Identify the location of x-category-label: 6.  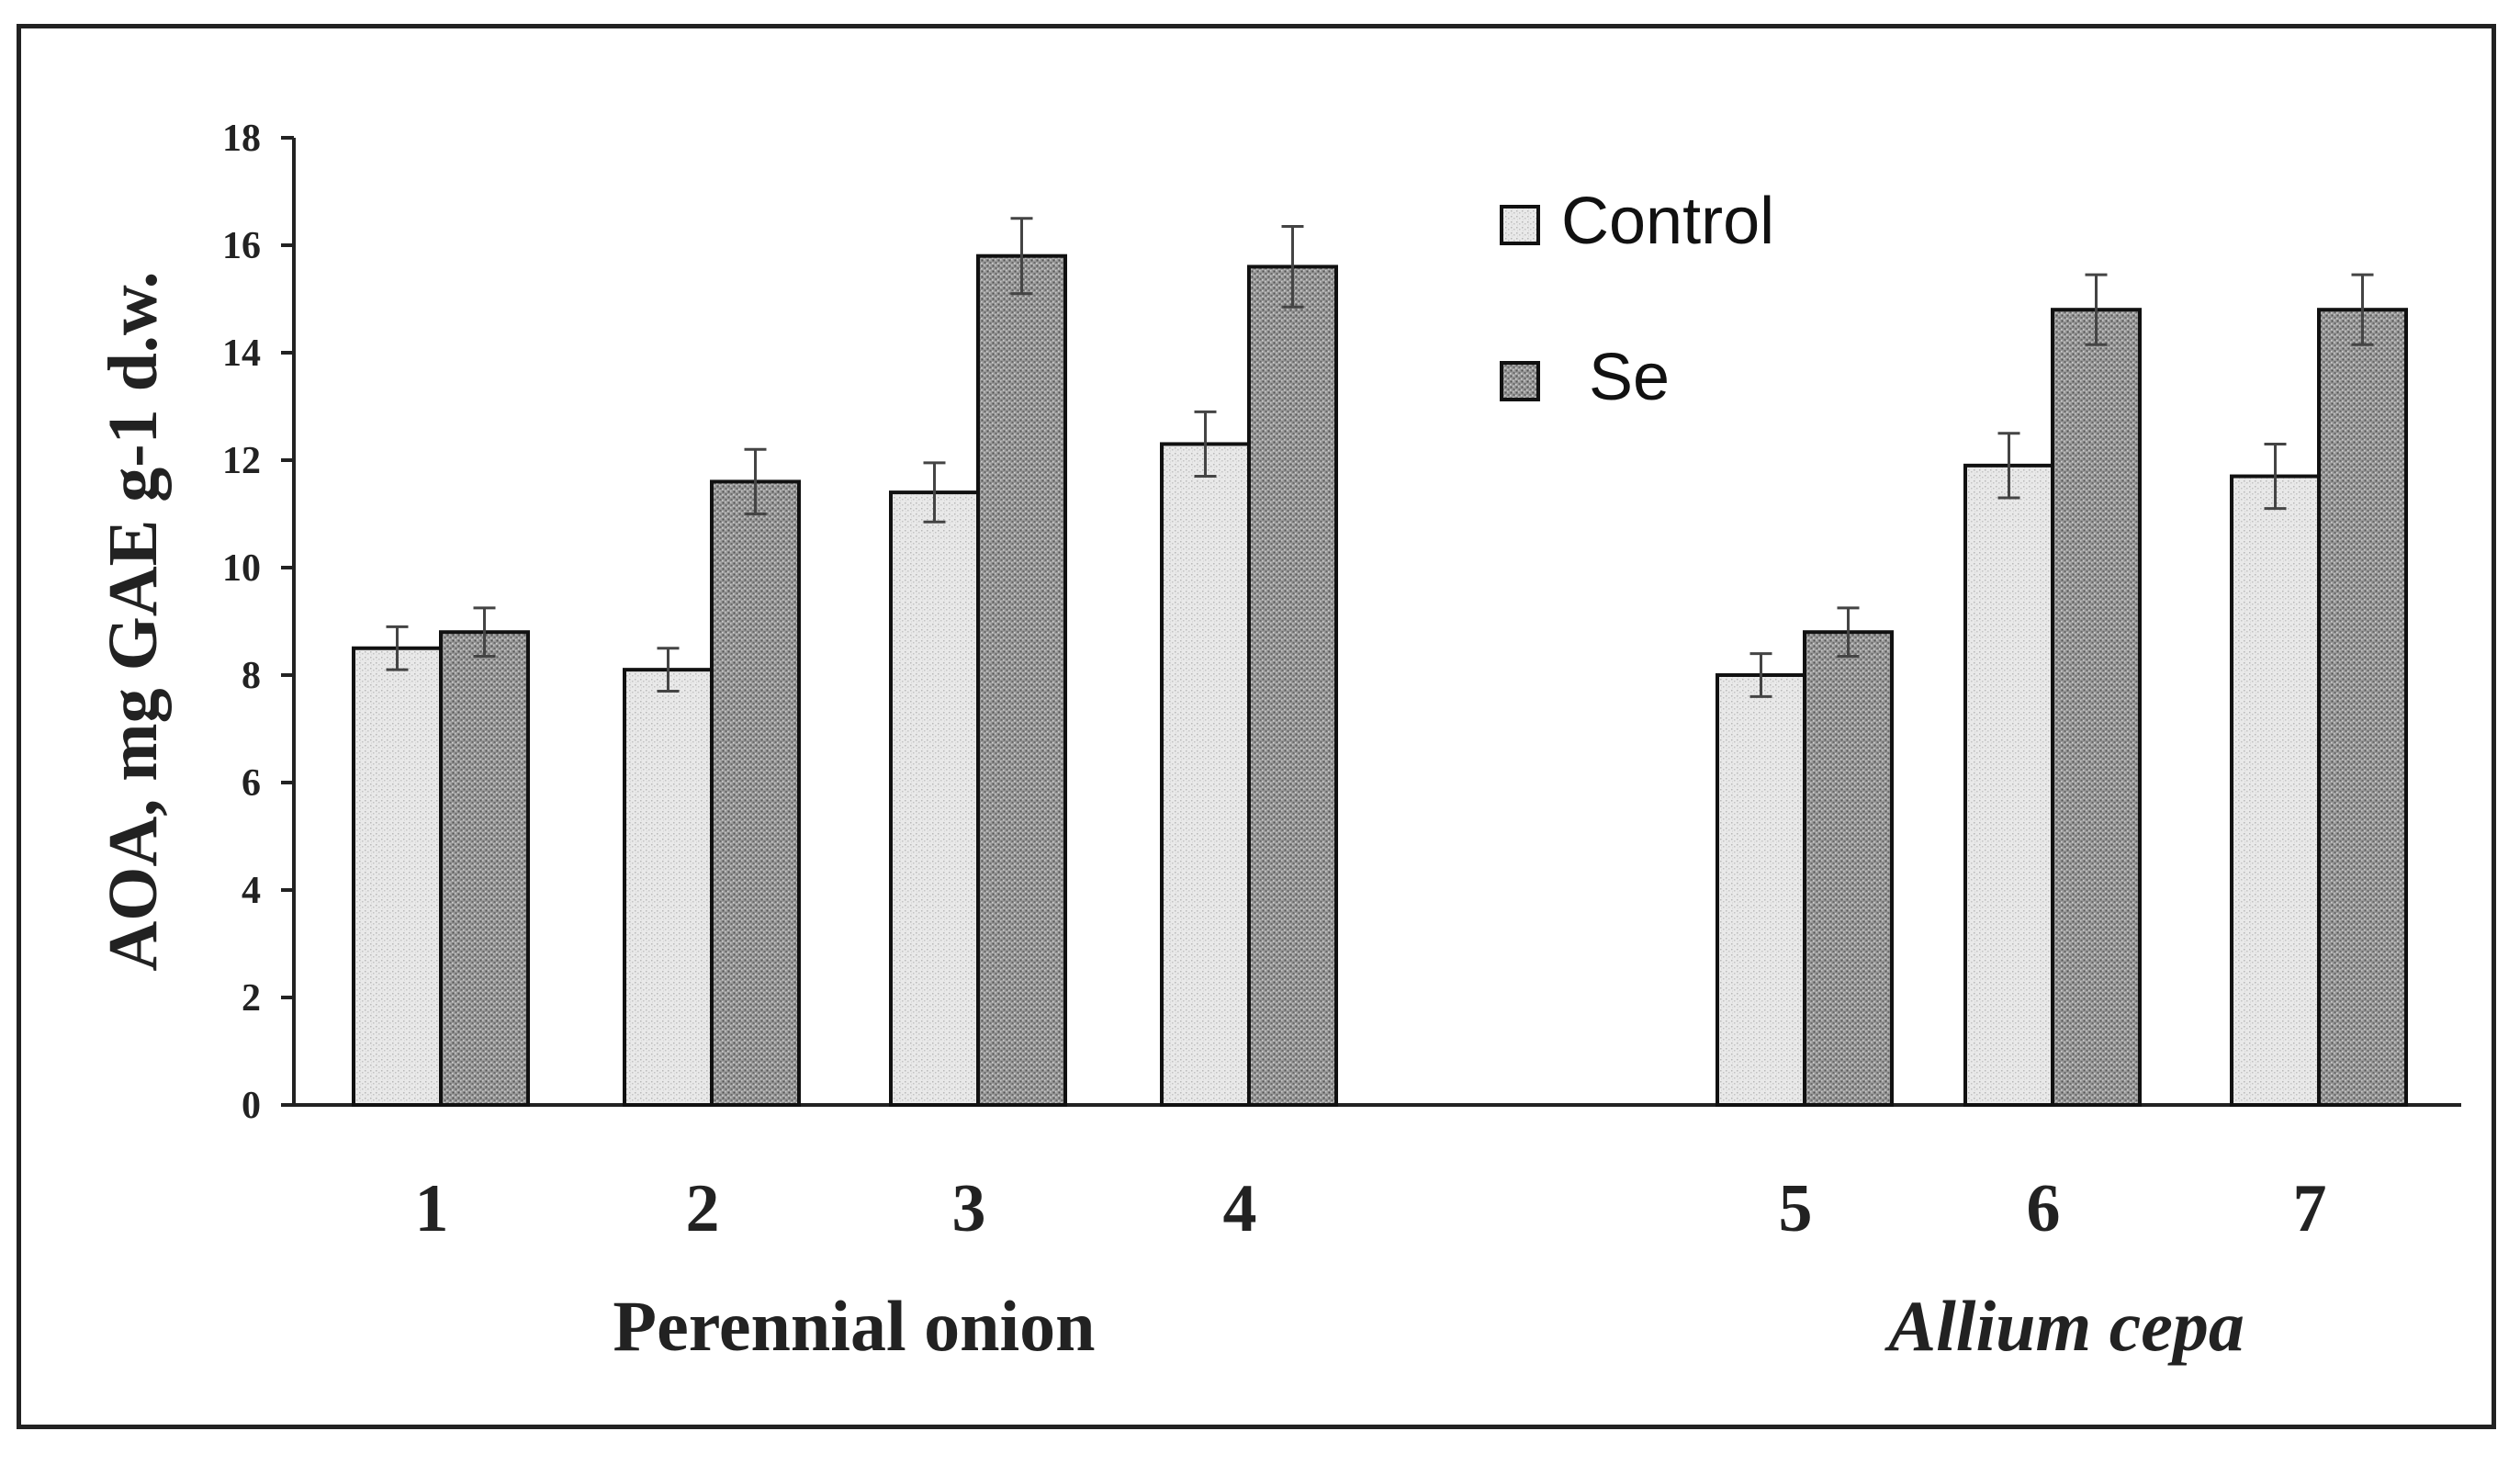
(2044, 1208).